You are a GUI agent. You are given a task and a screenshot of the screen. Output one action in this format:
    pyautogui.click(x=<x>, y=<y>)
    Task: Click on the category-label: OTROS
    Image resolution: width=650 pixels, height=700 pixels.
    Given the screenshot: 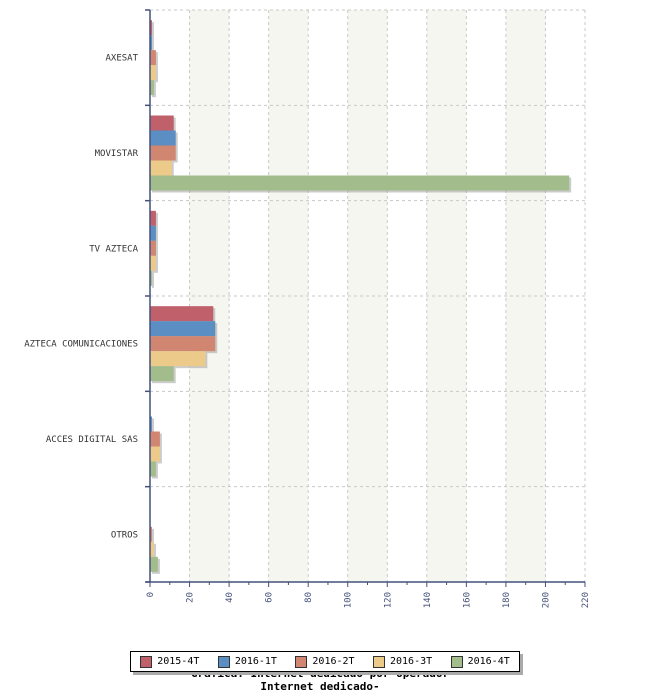 What is the action you would take?
    pyautogui.click(x=124, y=535)
    